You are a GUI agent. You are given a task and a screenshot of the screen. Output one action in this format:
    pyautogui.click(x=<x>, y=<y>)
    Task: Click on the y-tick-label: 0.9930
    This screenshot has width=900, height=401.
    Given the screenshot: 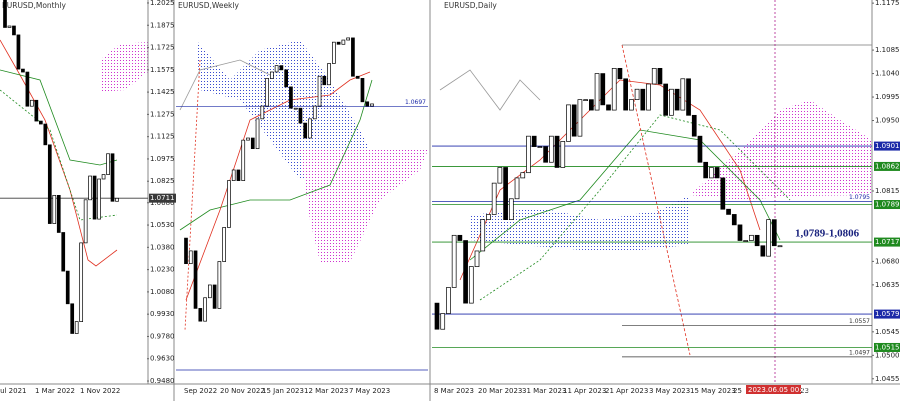 What is the action you would take?
    pyautogui.click(x=162, y=314)
    